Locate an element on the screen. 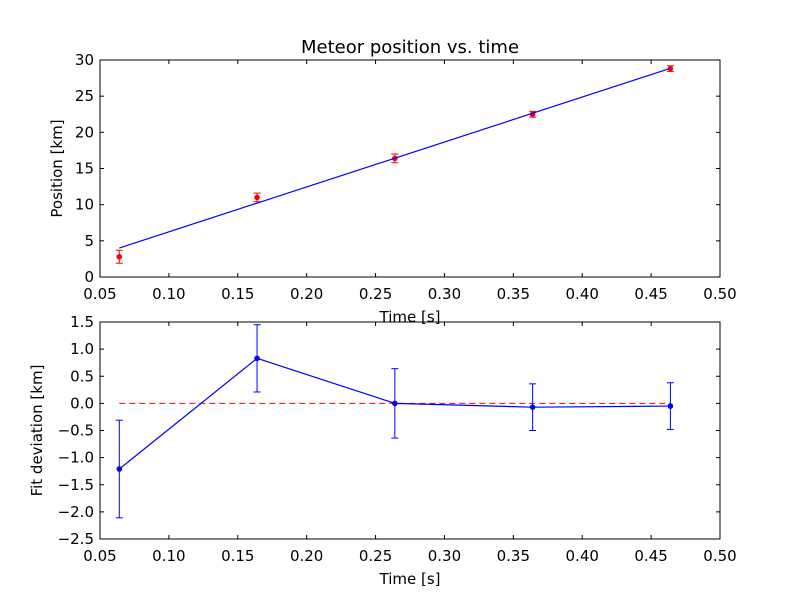 This screenshot has height=600, width=800. y-tick-label: 5 is located at coordinates (89, 241).